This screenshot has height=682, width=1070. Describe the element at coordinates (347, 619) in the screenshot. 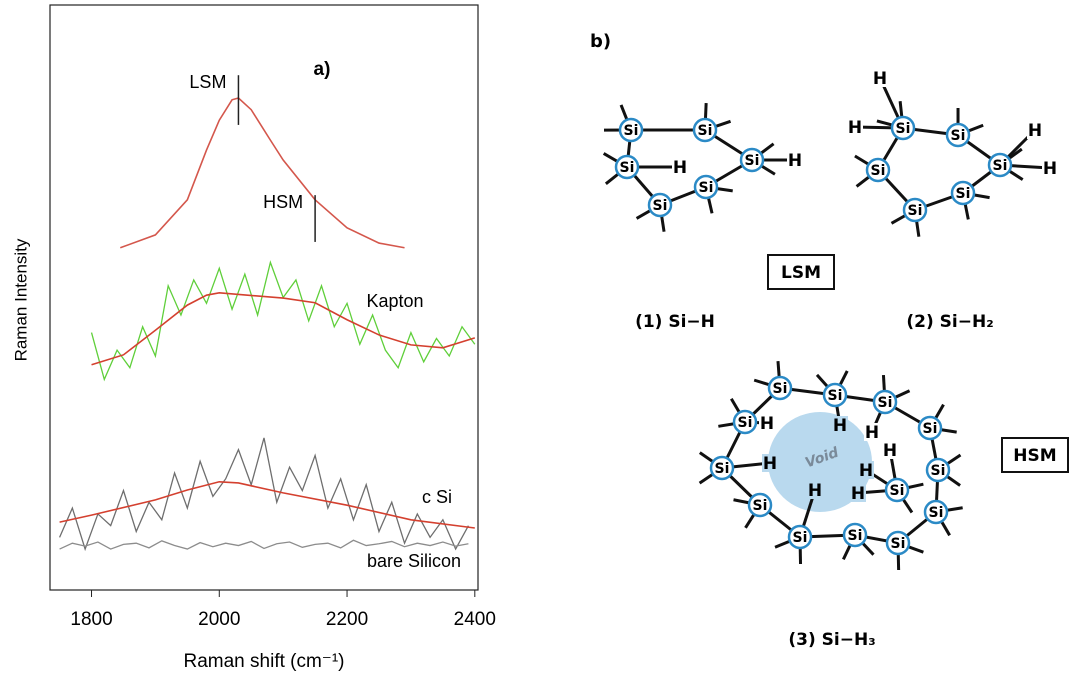

I see `x-tick-label: 2200` at that location.